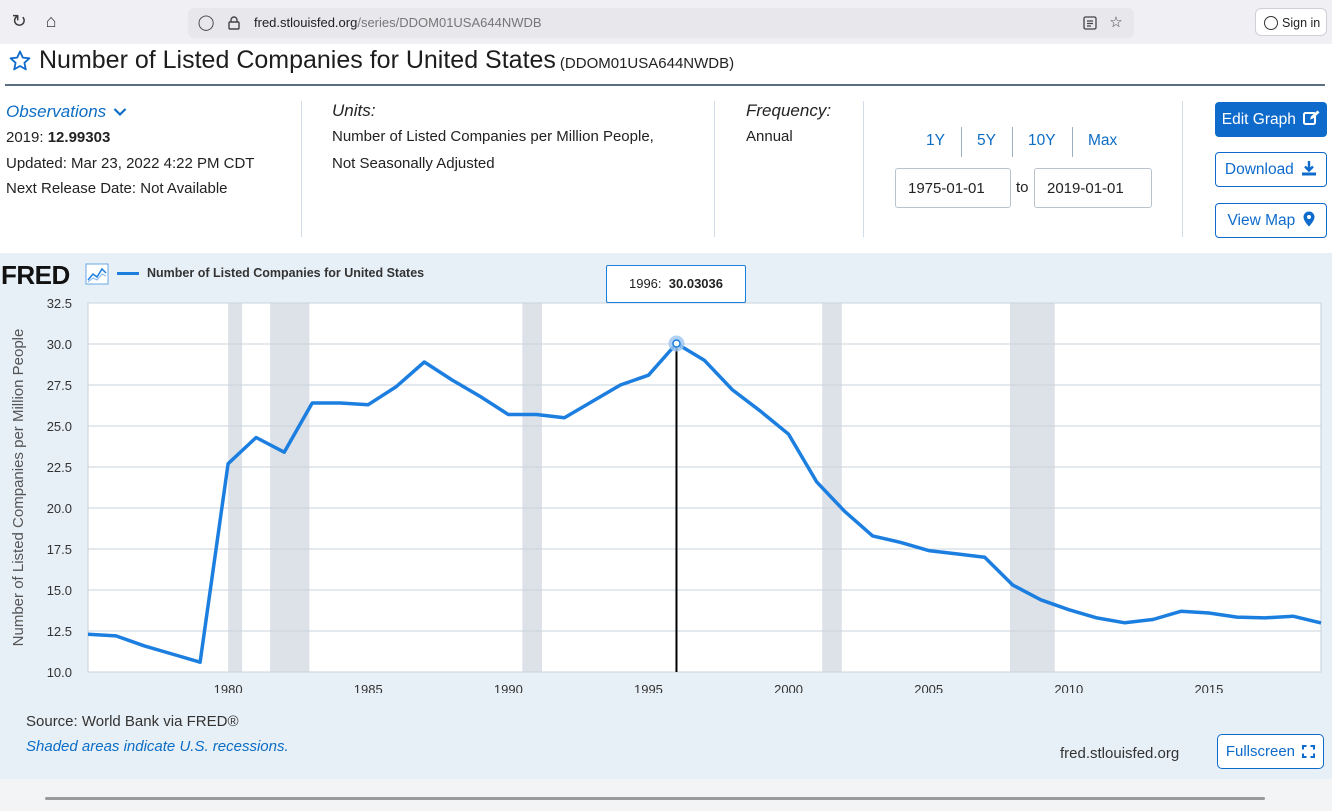  I want to click on fullscreen-button: Fullscreen, so click(1270, 751).